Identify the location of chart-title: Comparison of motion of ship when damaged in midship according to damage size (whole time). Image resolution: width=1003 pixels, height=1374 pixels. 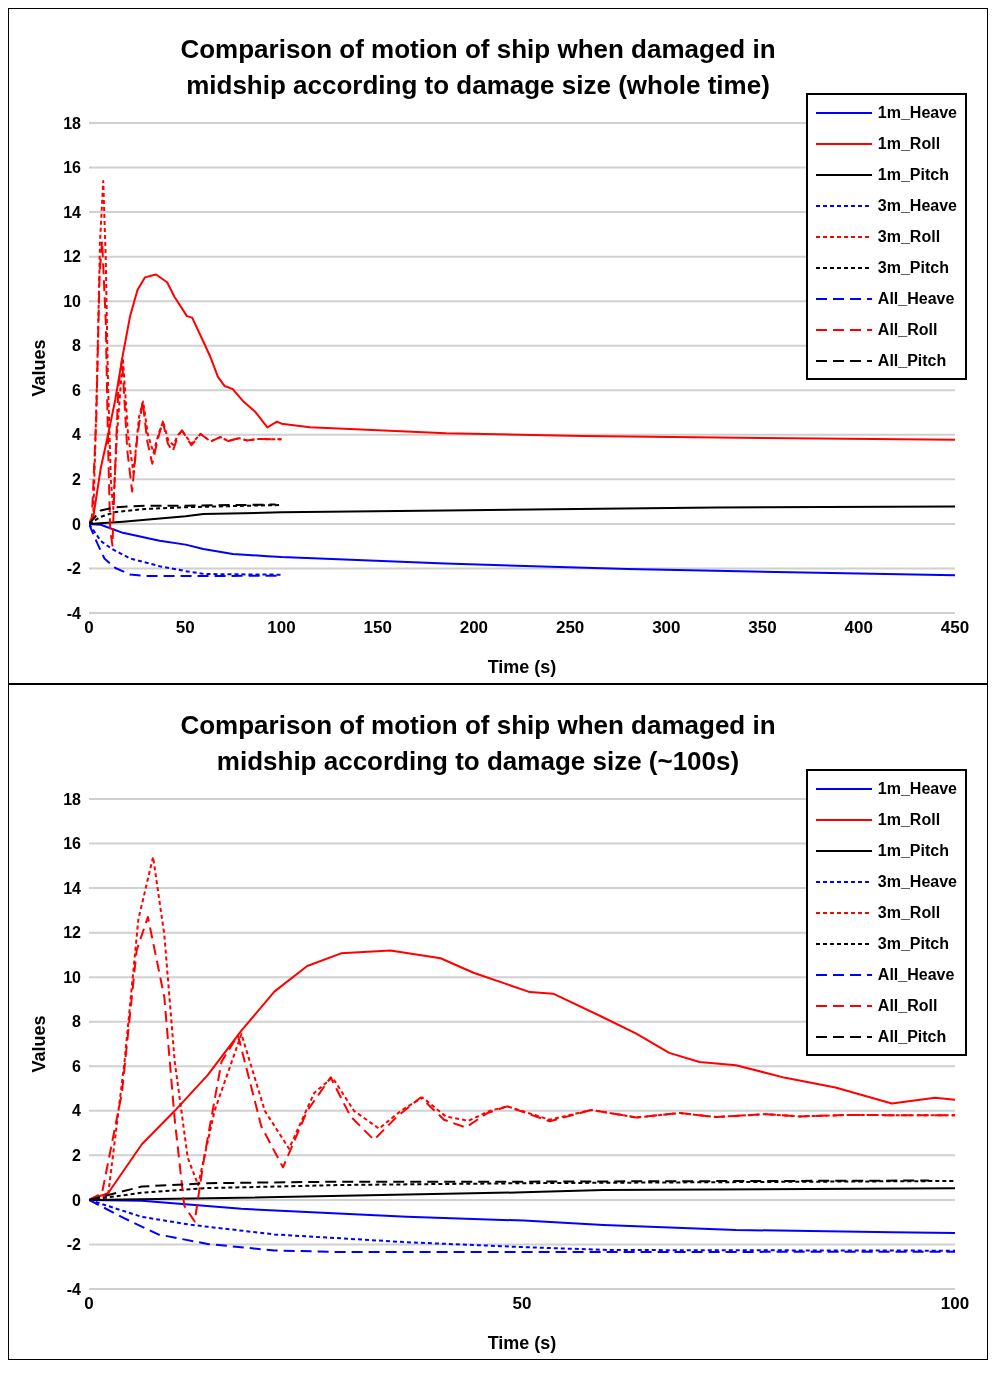
(478, 67).